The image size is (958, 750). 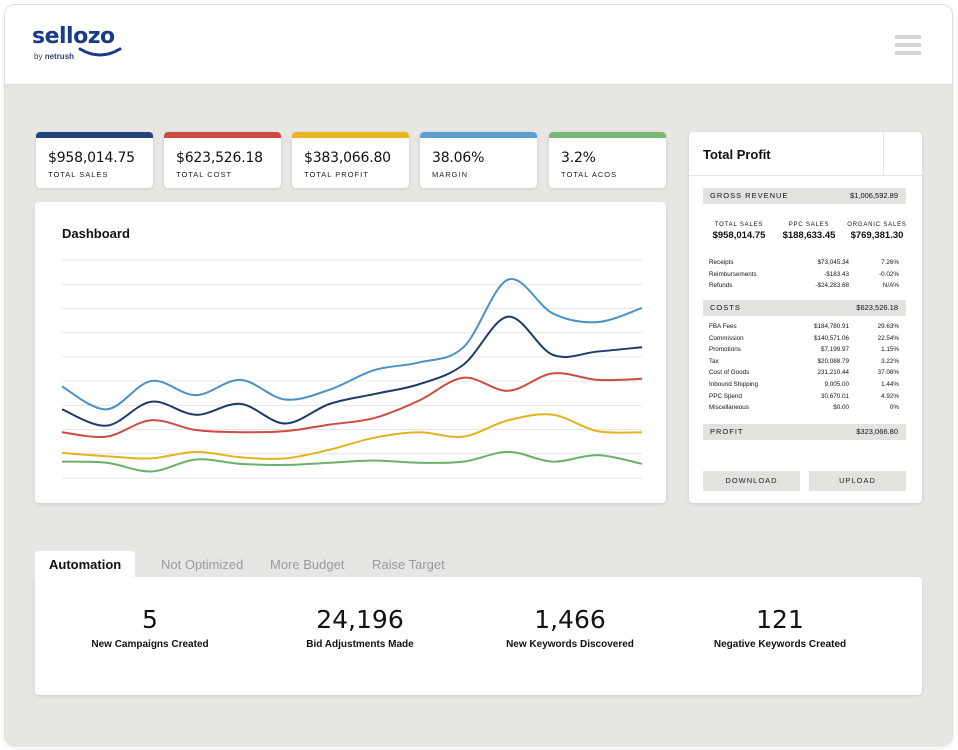 What do you see at coordinates (100, 52) in the screenshot?
I see `logo-smile-icon` at bounding box center [100, 52].